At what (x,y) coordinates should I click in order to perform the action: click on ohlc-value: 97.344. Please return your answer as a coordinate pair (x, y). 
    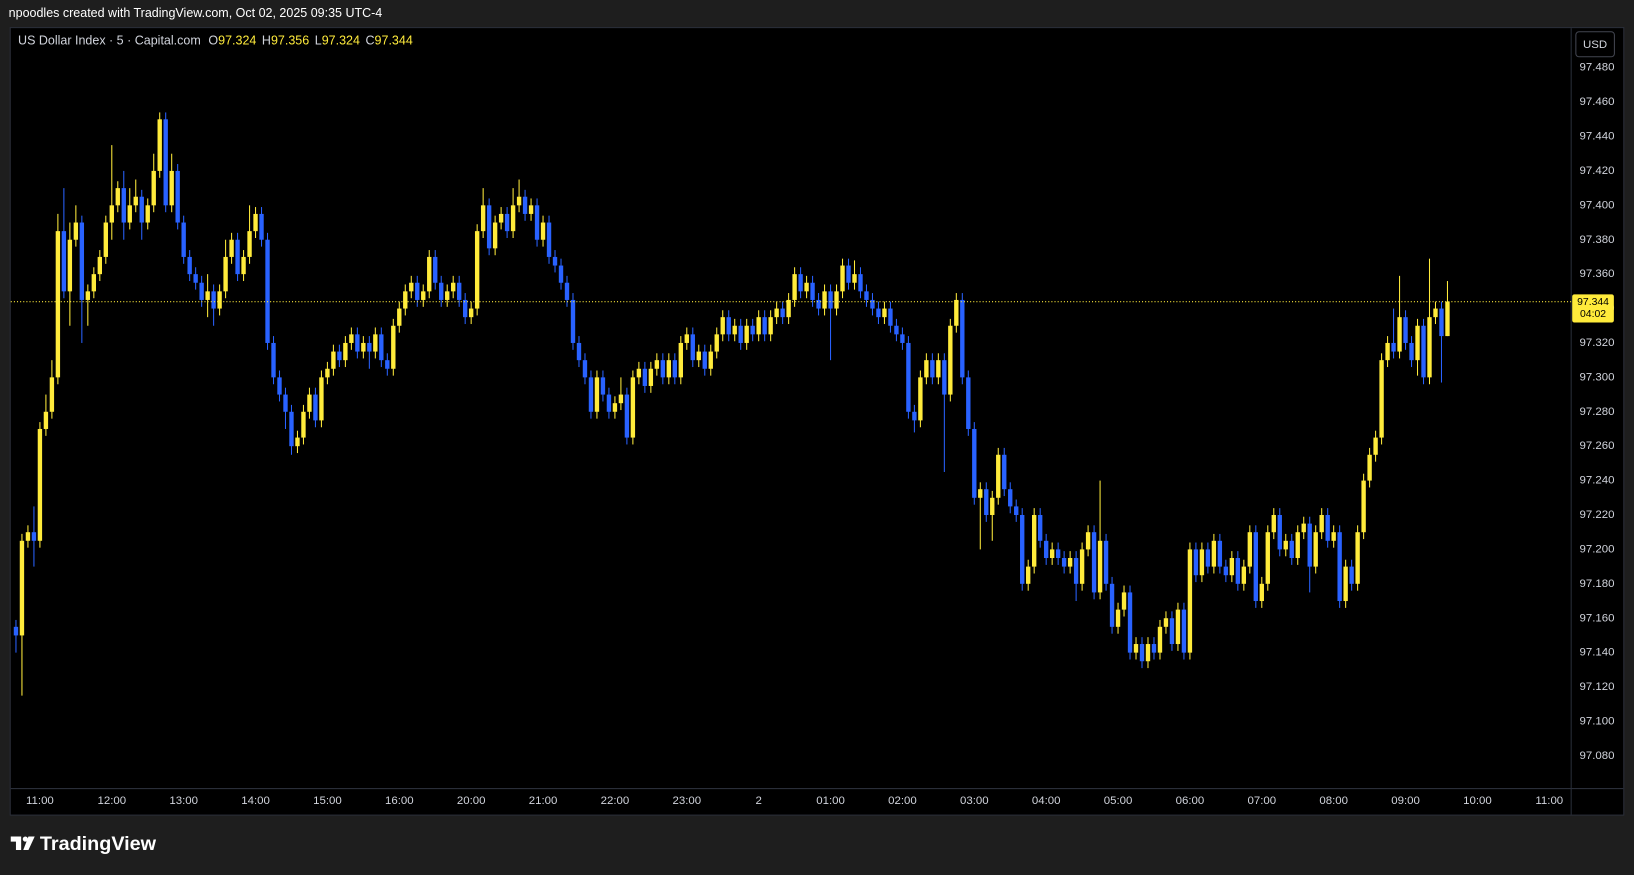
    Looking at the image, I should click on (394, 41).